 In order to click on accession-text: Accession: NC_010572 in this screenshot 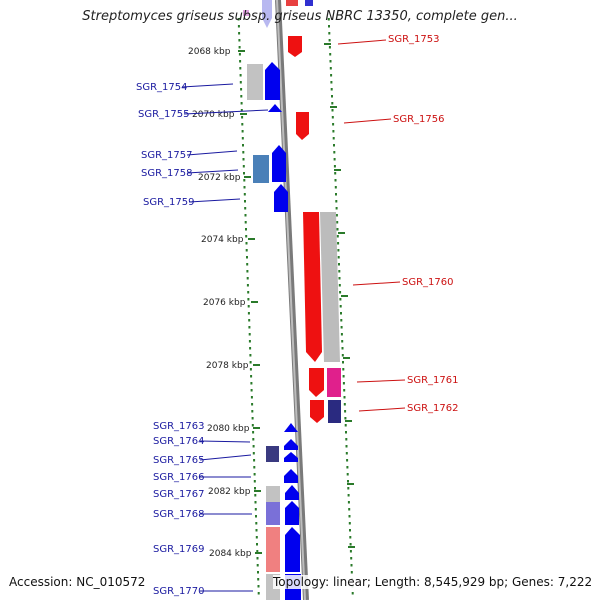, I will do `click(77, 582)`.